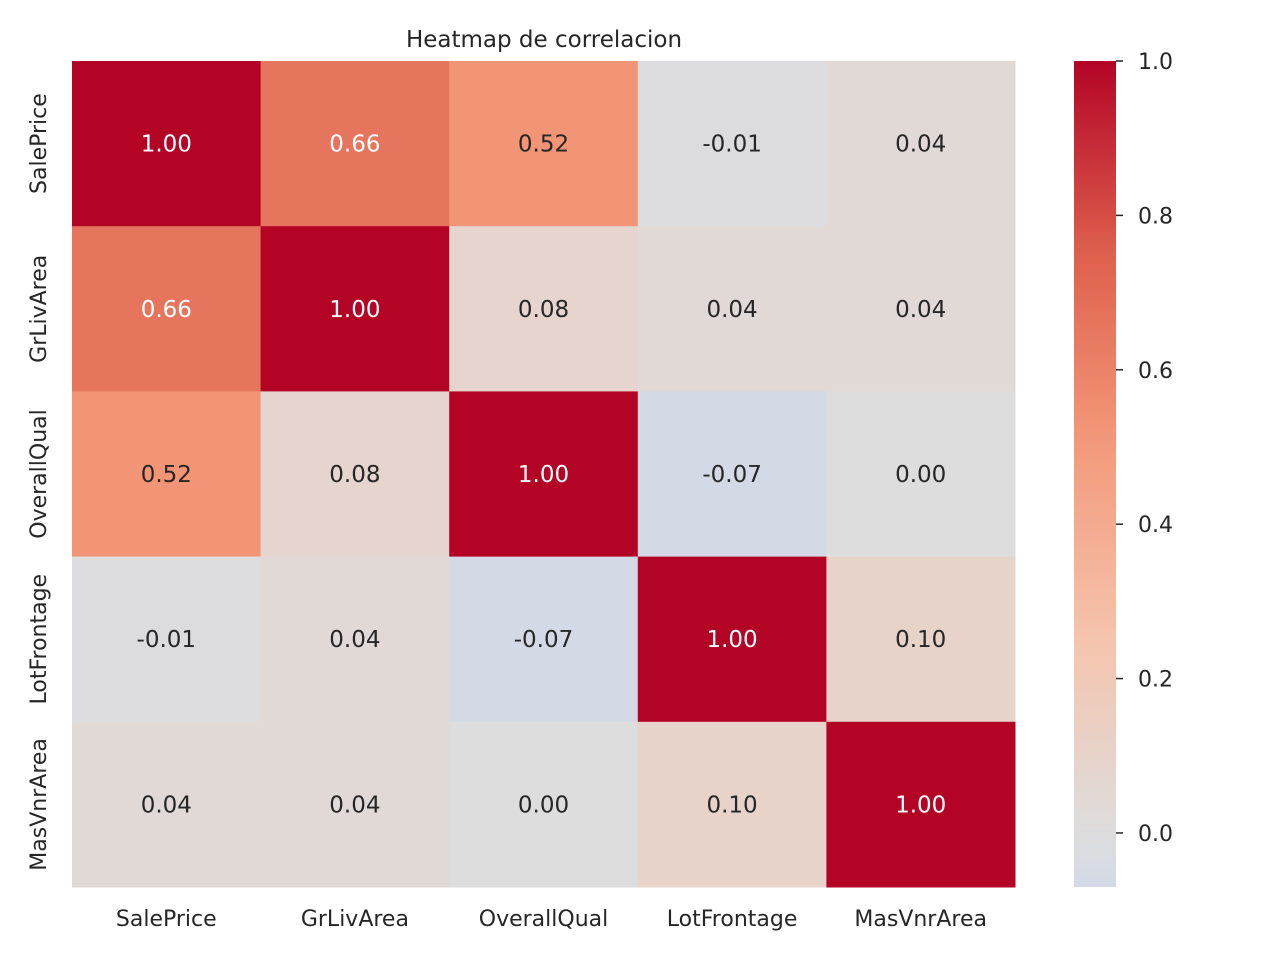 This screenshot has height=964, width=1280. Describe the element at coordinates (1155, 371) in the screenshot. I see `colorbar-tick-label: 0.6` at that location.